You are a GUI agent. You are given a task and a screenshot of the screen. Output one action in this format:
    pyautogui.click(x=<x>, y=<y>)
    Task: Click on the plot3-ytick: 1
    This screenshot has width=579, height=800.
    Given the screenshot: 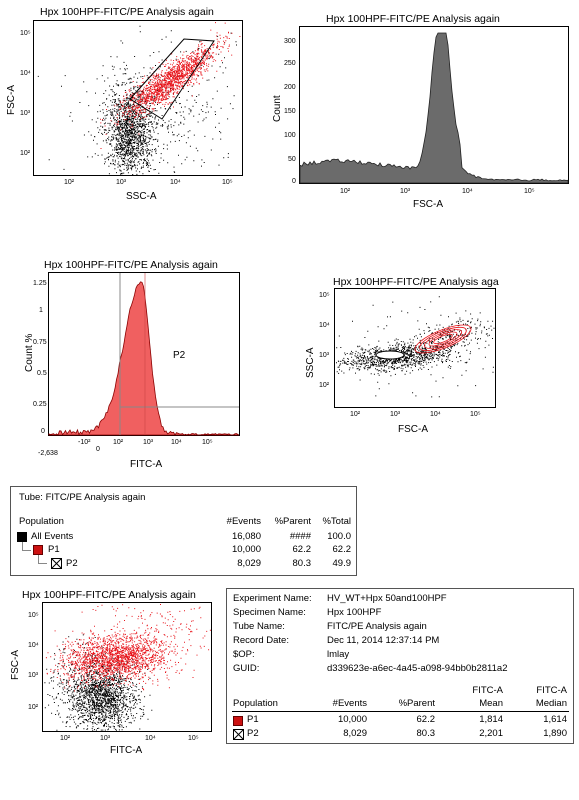 What is the action you would take?
    pyautogui.click(x=41, y=310)
    